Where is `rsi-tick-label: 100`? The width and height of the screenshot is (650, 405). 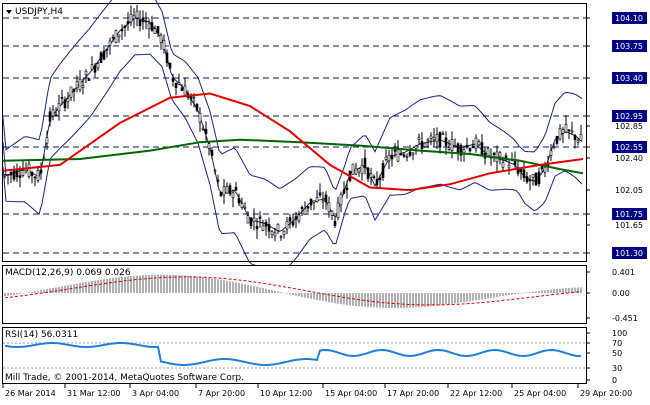
rsi-tick-label: 100 is located at coordinates (619, 333).